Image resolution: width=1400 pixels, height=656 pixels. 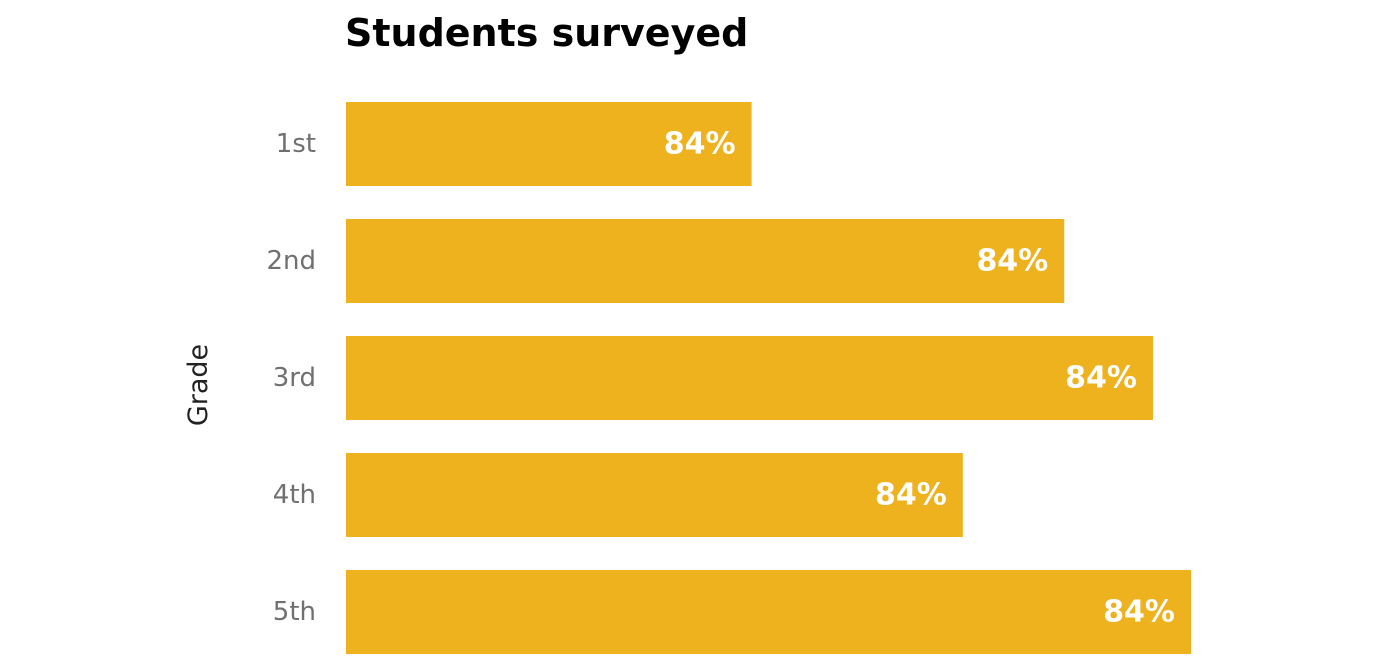 What do you see at coordinates (654, 495) in the screenshot?
I see `bar-4th` at bounding box center [654, 495].